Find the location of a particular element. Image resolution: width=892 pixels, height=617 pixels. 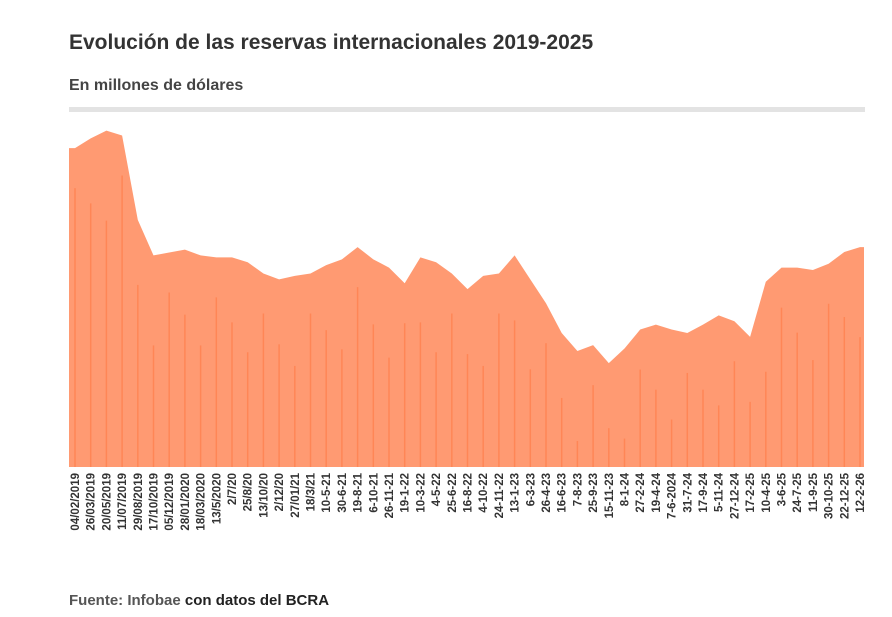

x-tick-label: 31-7-24 is located at coordinates (688, 492).